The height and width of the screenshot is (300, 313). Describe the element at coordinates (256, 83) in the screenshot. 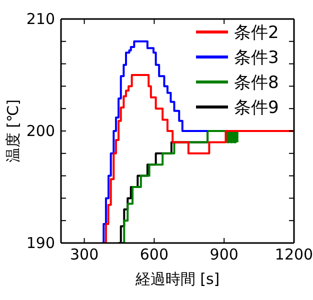

I see `legend-label: 条件8` at that location.